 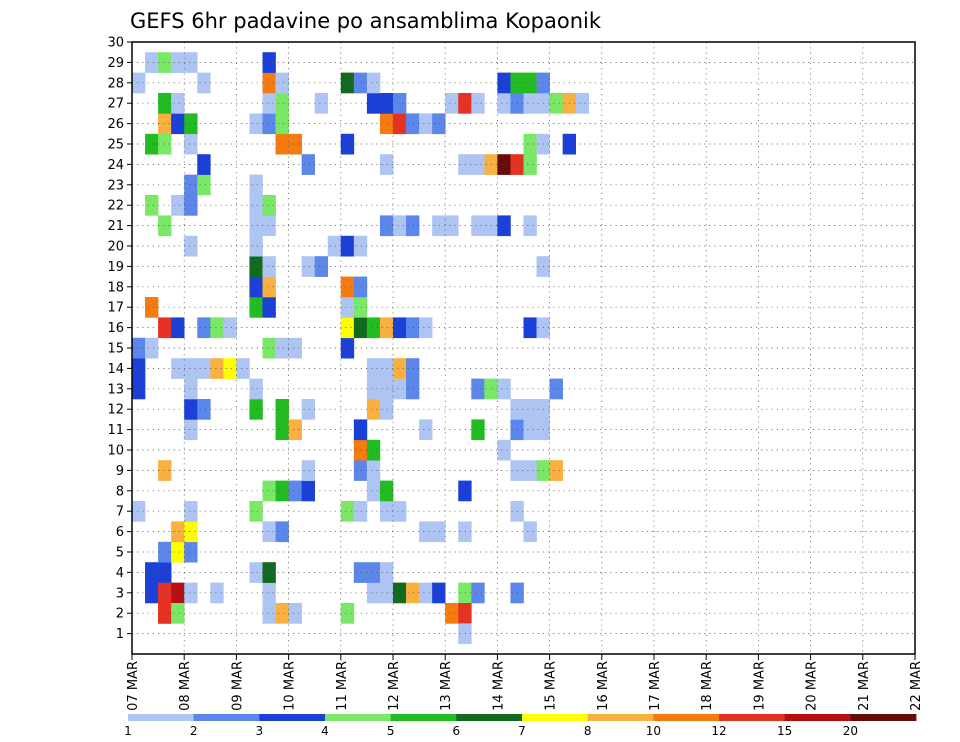 What do you see at coordinates (759, 686) in the screenshot?
I see `x-tick-label: 19 MAR` at bounding box center [759, 686].